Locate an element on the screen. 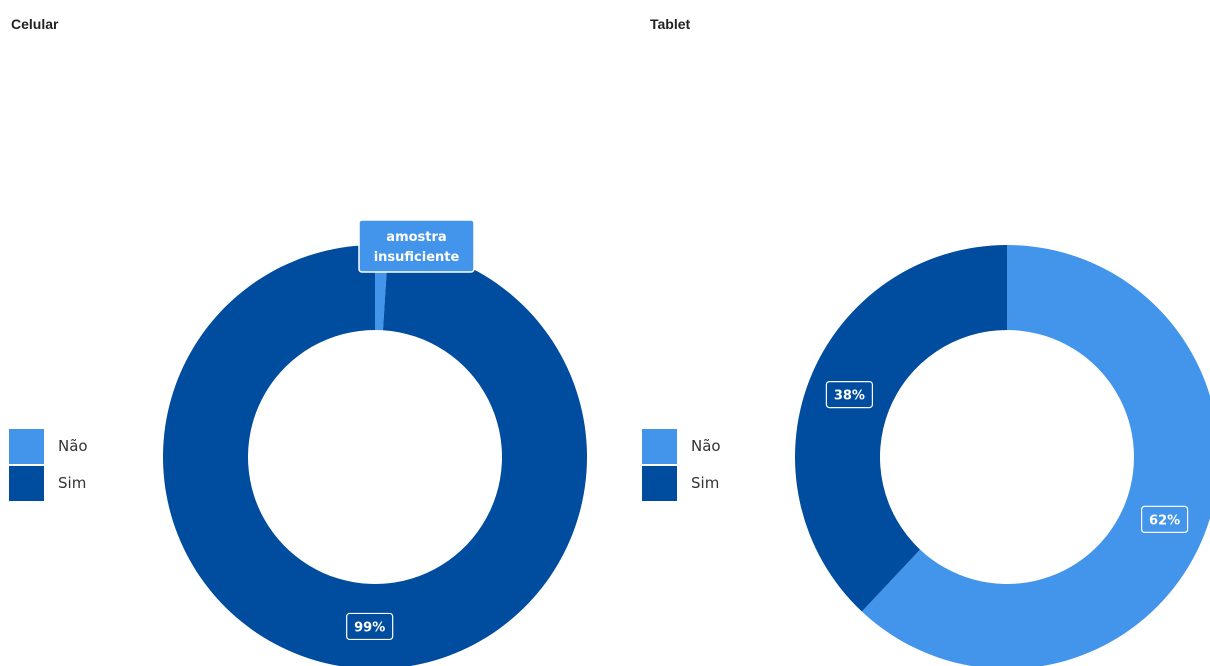  callout-text: insuficiente is located at coordinates (417, 257).